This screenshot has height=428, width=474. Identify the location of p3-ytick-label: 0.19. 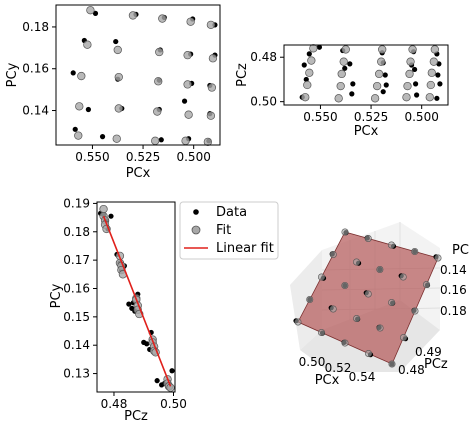
(76, 203).